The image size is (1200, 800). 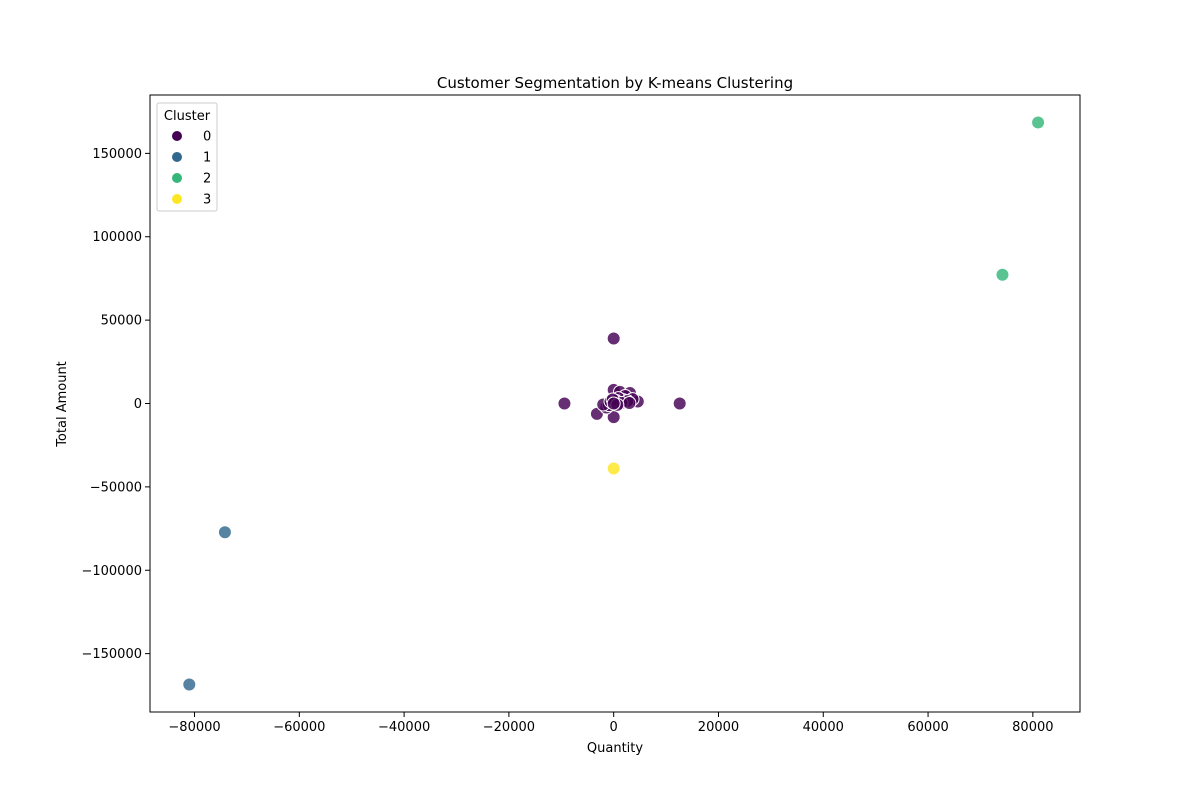 What do you see at coordinates (299, 727) in the screenshot?
I see `x-tick-label: −60000` at bounding box center [299, 727].